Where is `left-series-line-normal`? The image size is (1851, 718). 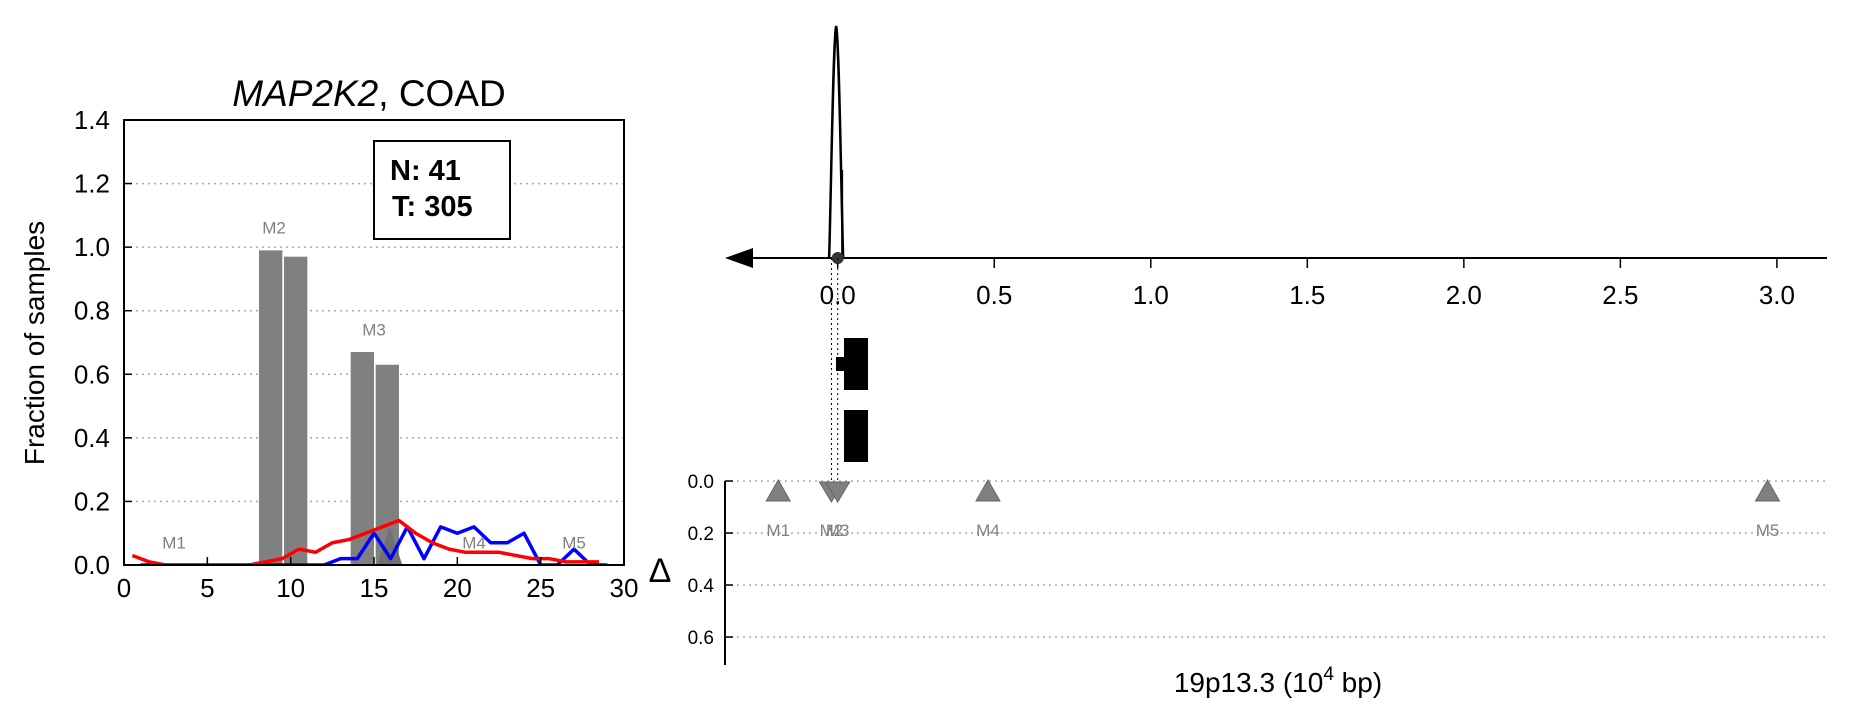 left-series-line-normal is located at coordinates (374, 545).